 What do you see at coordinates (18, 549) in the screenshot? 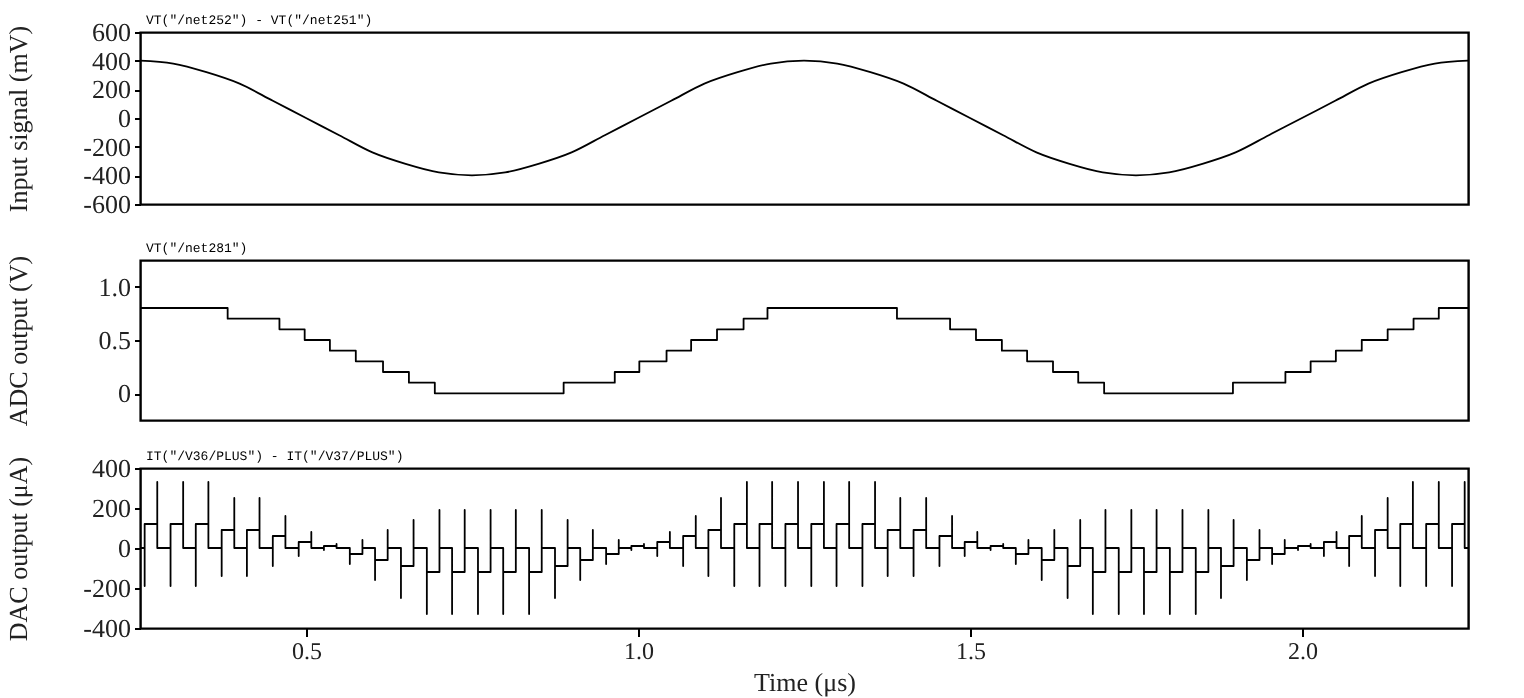
I see `y-axis-title: DAC output (μA)` at bounding box center [18, 549].